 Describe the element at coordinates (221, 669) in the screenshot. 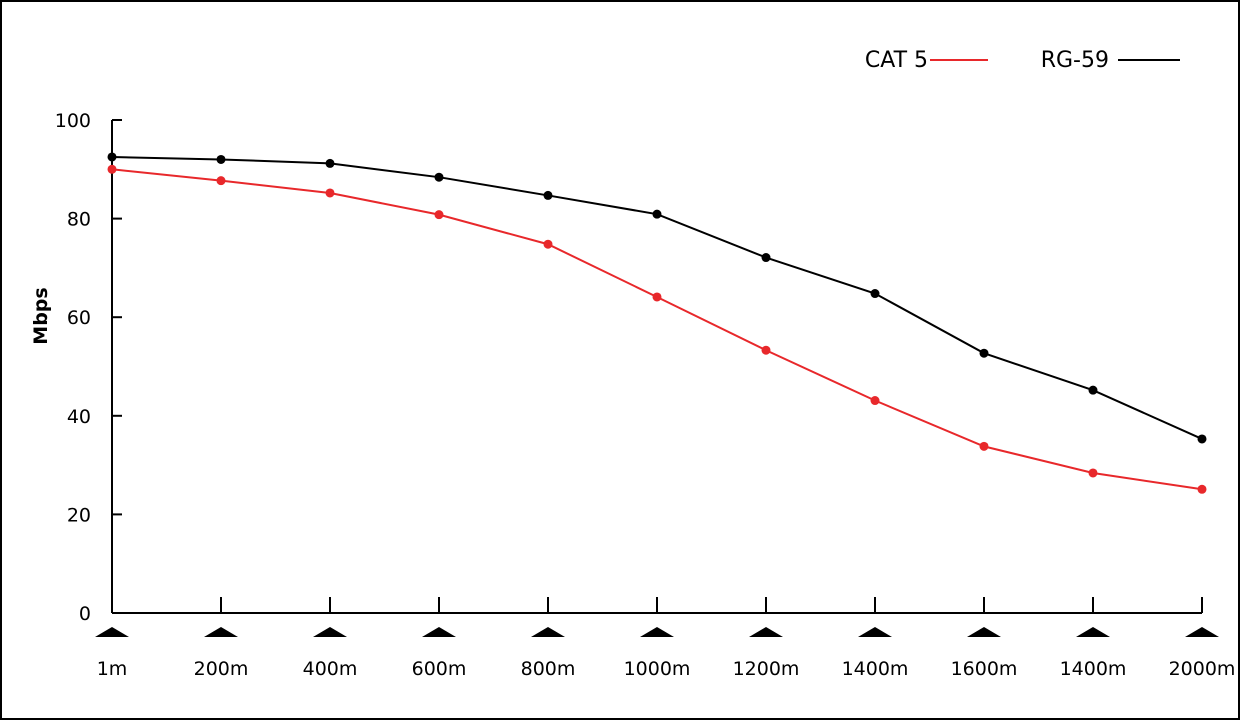

I see `x-tick-label: 200m` at that location.